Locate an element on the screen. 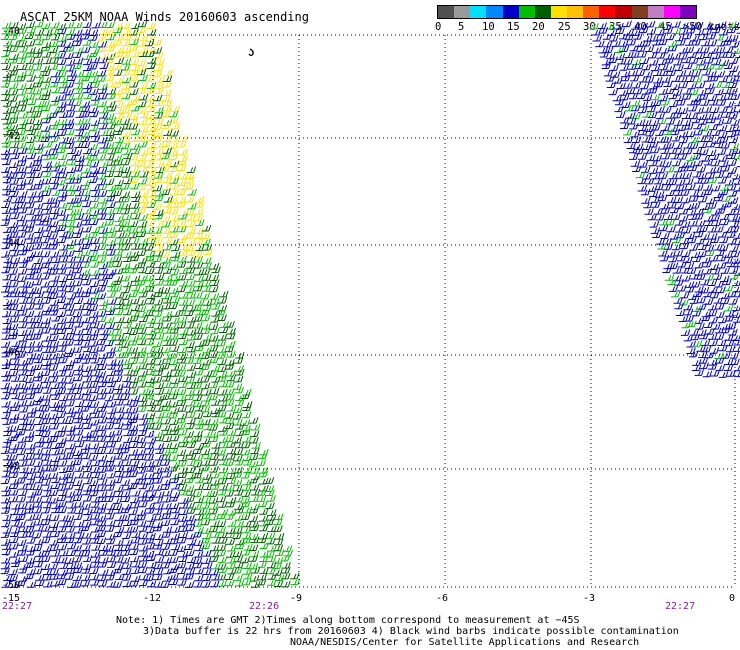  colorbar-label: 30 is located at coordinates (589, 27).